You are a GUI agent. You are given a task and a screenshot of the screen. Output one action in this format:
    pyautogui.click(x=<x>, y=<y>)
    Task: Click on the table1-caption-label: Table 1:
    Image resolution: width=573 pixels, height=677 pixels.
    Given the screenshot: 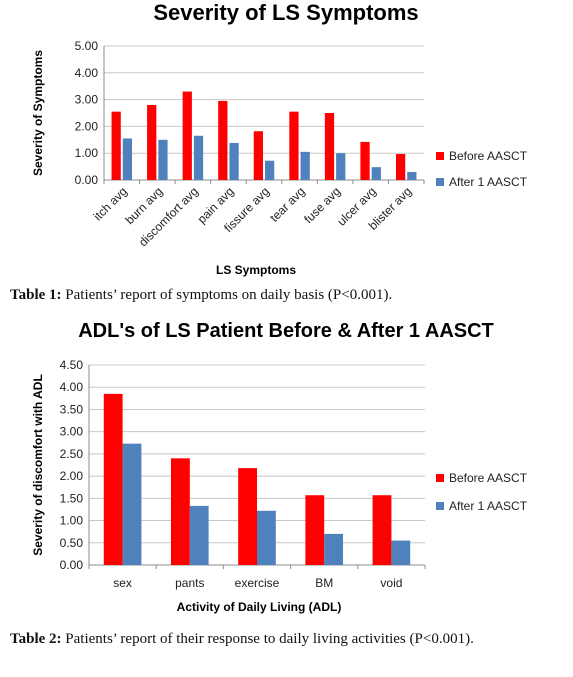 What is the action you would take?
    pyautogui.click(x=36, y=295)
    